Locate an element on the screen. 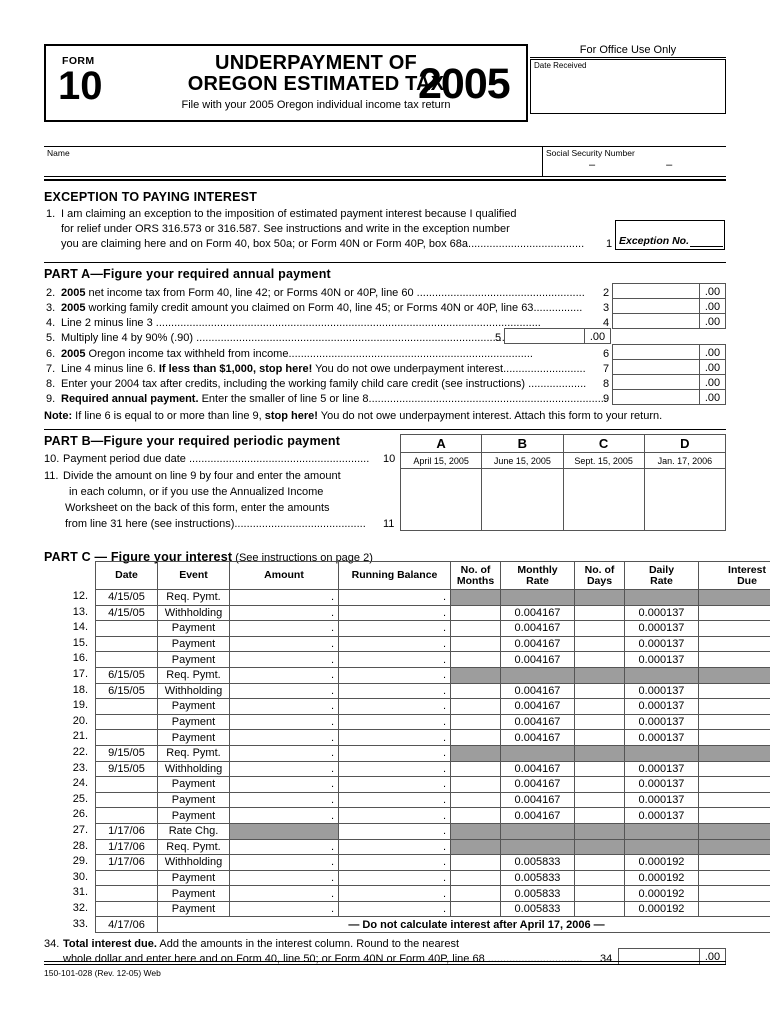  line-9-amount-field: .00 is located at coordinates (669, 397).